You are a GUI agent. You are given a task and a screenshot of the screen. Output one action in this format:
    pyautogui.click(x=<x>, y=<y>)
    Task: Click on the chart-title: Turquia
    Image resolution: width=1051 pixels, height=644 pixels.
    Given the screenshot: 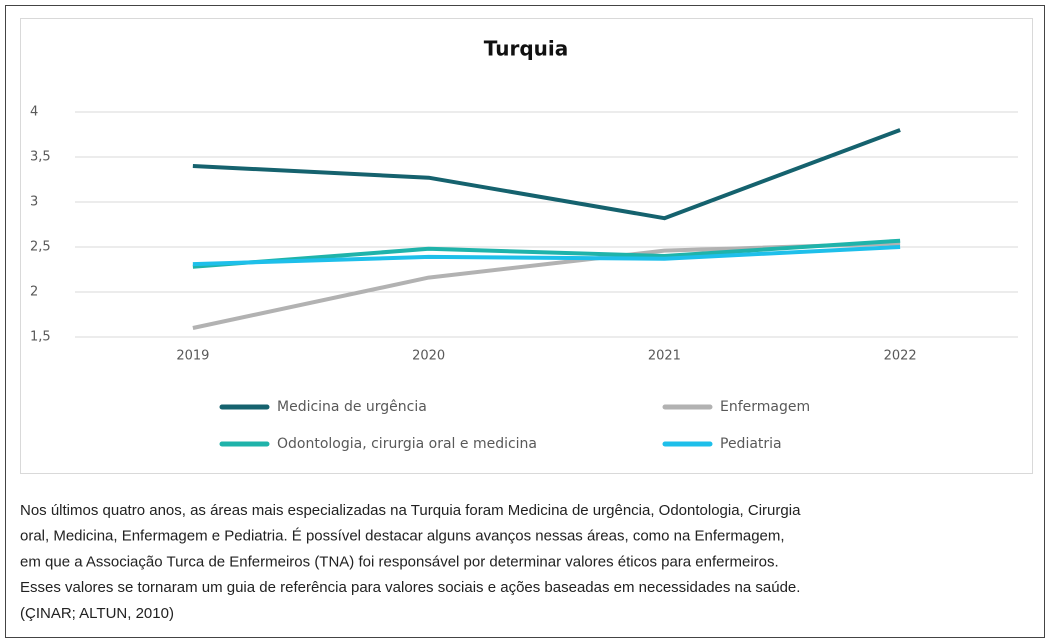 What is the action you would take?
    pyautogui.click(x=526, y=49)
    